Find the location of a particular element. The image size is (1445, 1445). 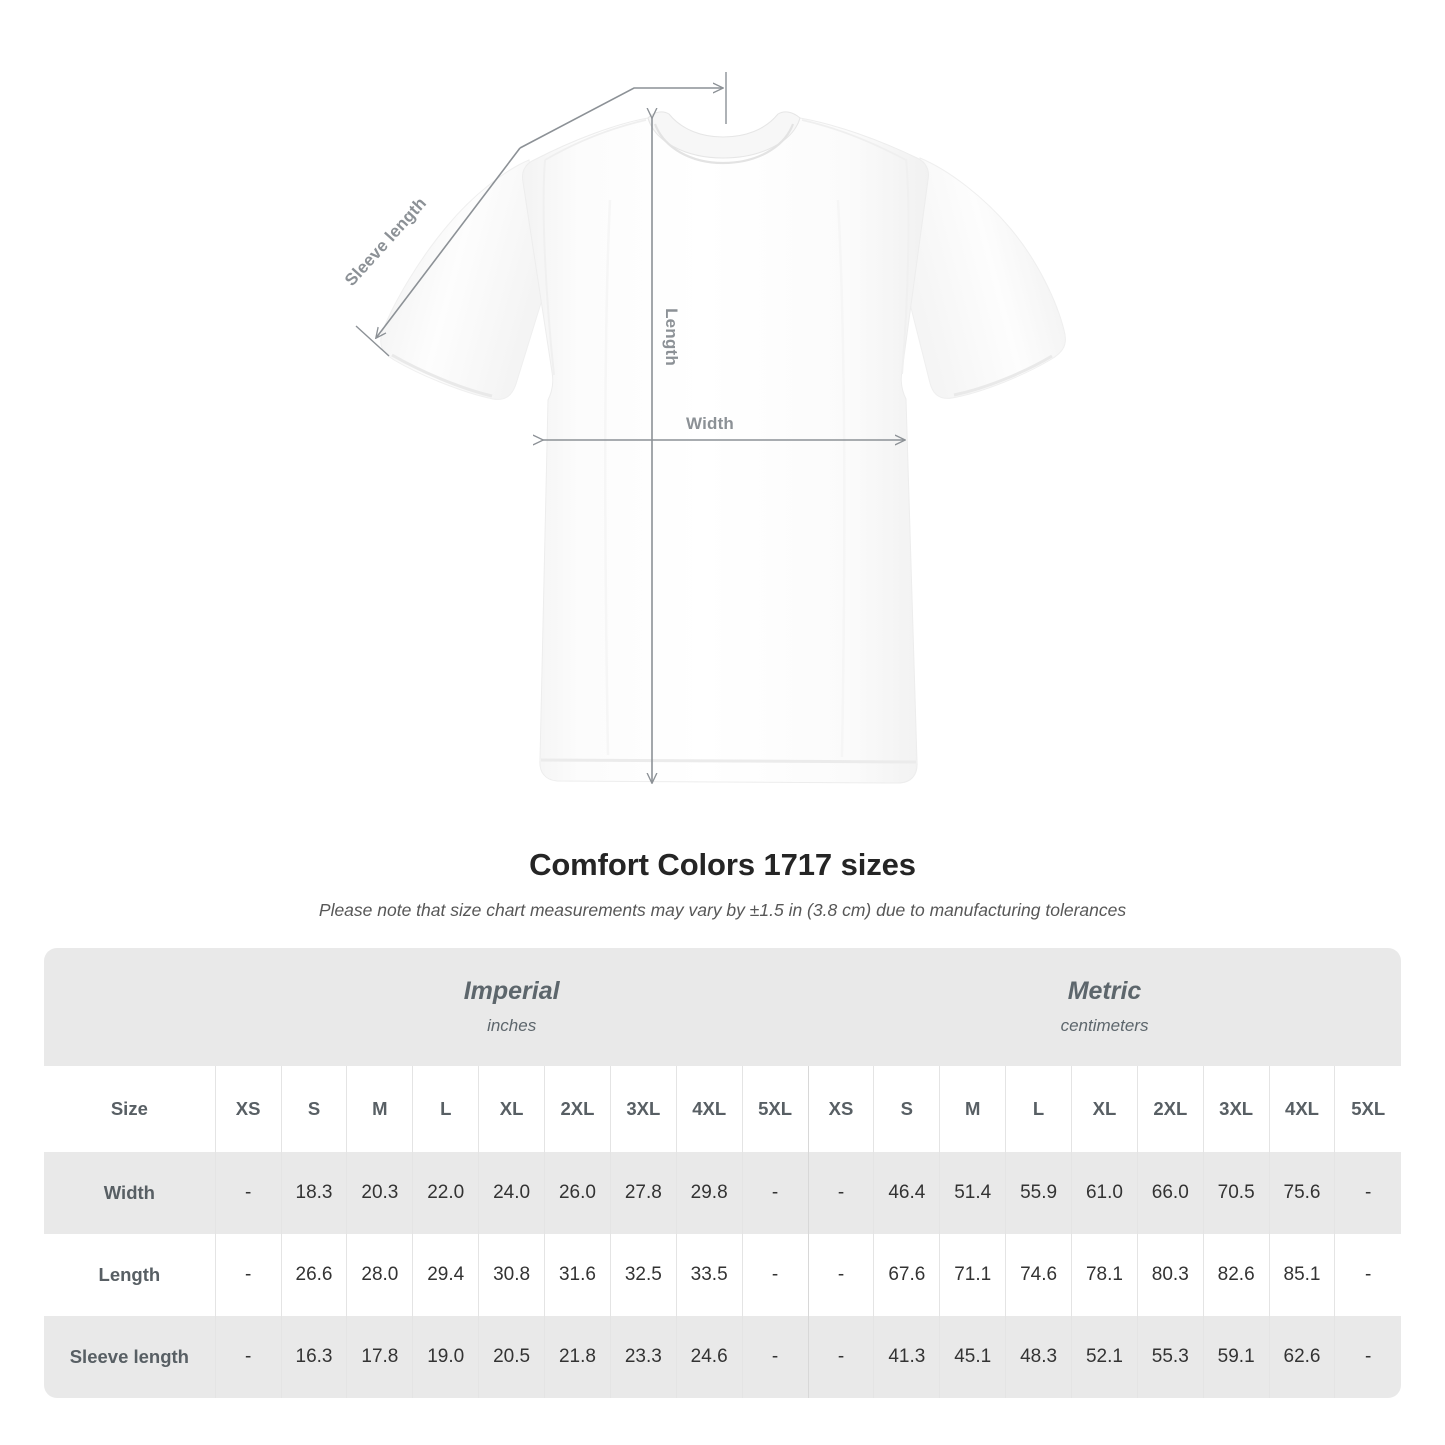

cell-sleeve-metric-xs: - is located at coordinates (840, 1357).